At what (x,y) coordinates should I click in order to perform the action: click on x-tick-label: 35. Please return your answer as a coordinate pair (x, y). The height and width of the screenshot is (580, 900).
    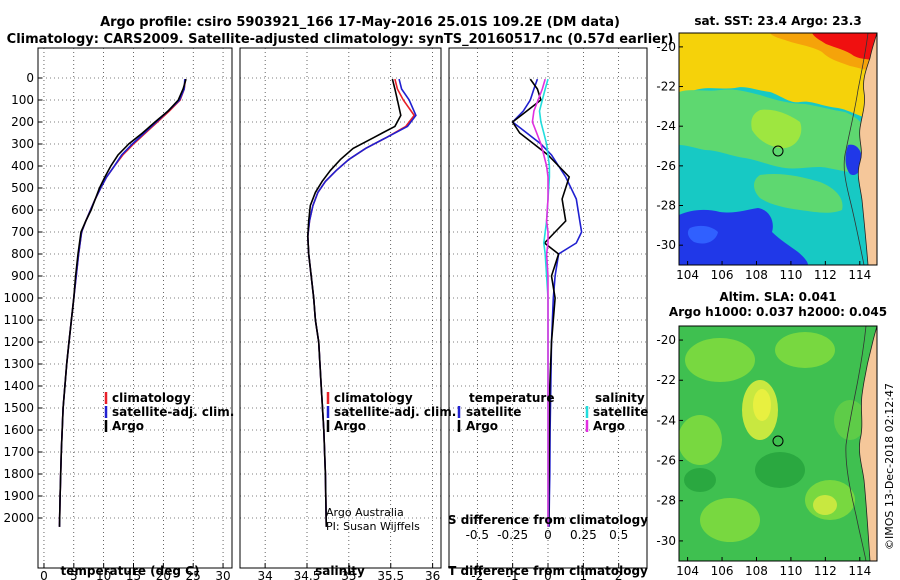
    Looking at the image, I should click on (348, 574).